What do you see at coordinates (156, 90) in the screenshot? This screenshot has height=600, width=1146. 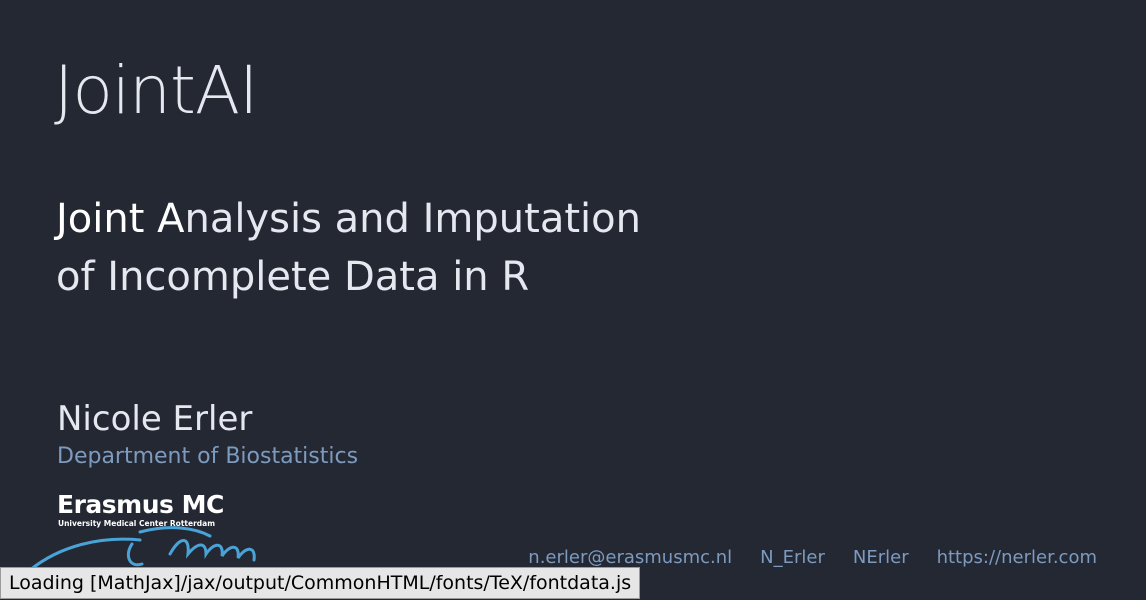 I see `slide-title: JointAI` at bounding box center [156, 90].